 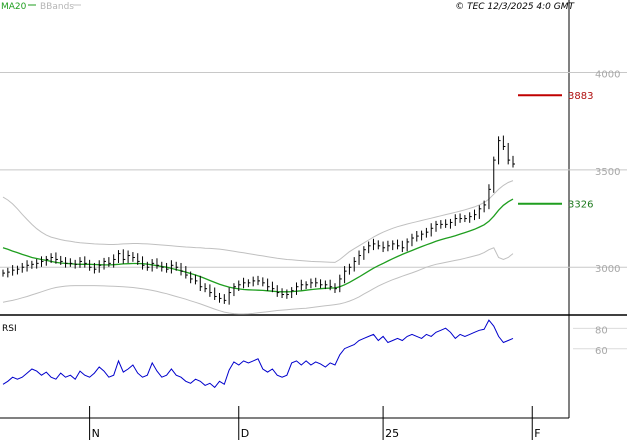 I want to click on rsi-y-tick-80: 80, so click(x=601, y=330).